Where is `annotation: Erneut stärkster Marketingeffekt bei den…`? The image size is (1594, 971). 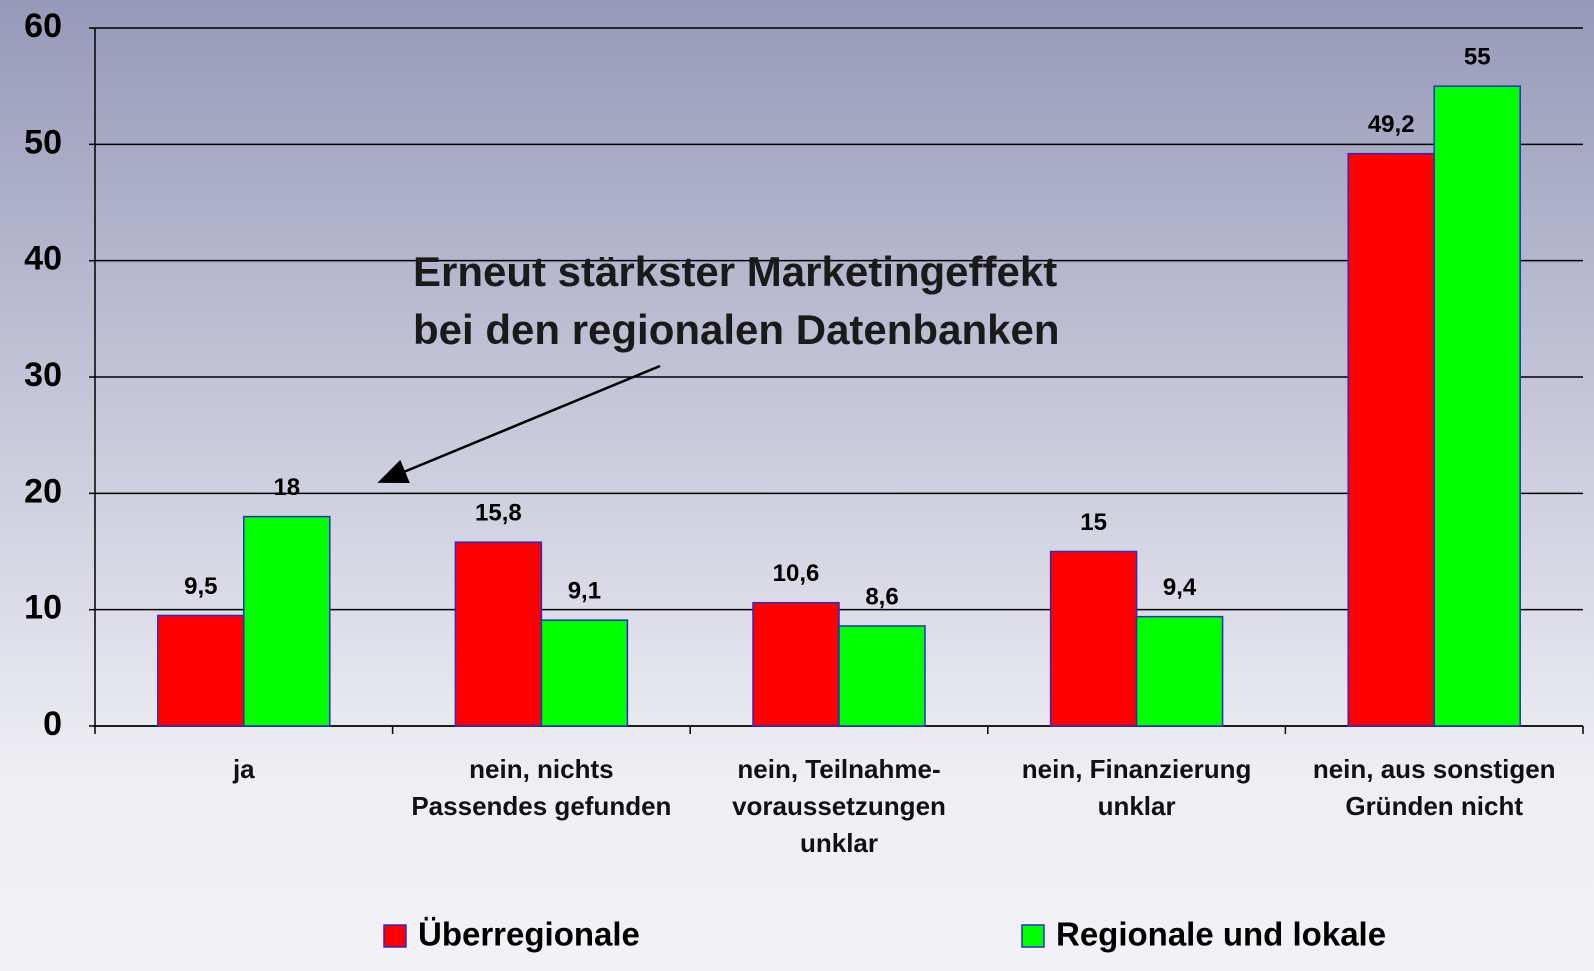
annotation: Erneut stärkster Marketingeffekt bei den… is located at coordinates (736, 300).